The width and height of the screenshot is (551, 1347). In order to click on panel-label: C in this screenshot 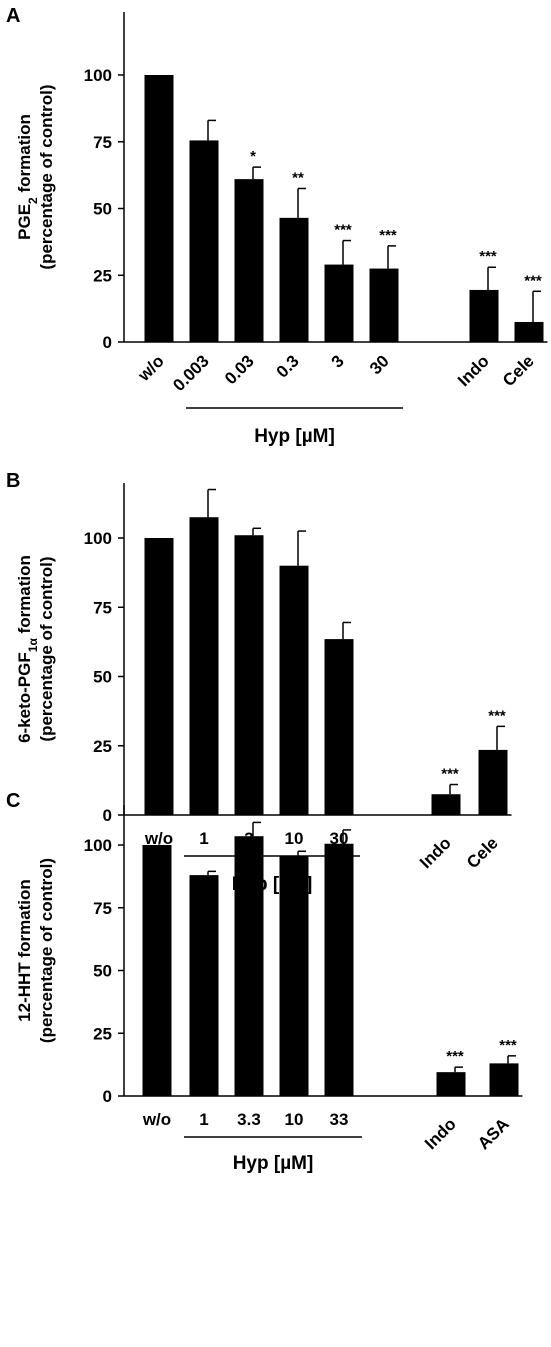, I will do `click(13, 801)`.